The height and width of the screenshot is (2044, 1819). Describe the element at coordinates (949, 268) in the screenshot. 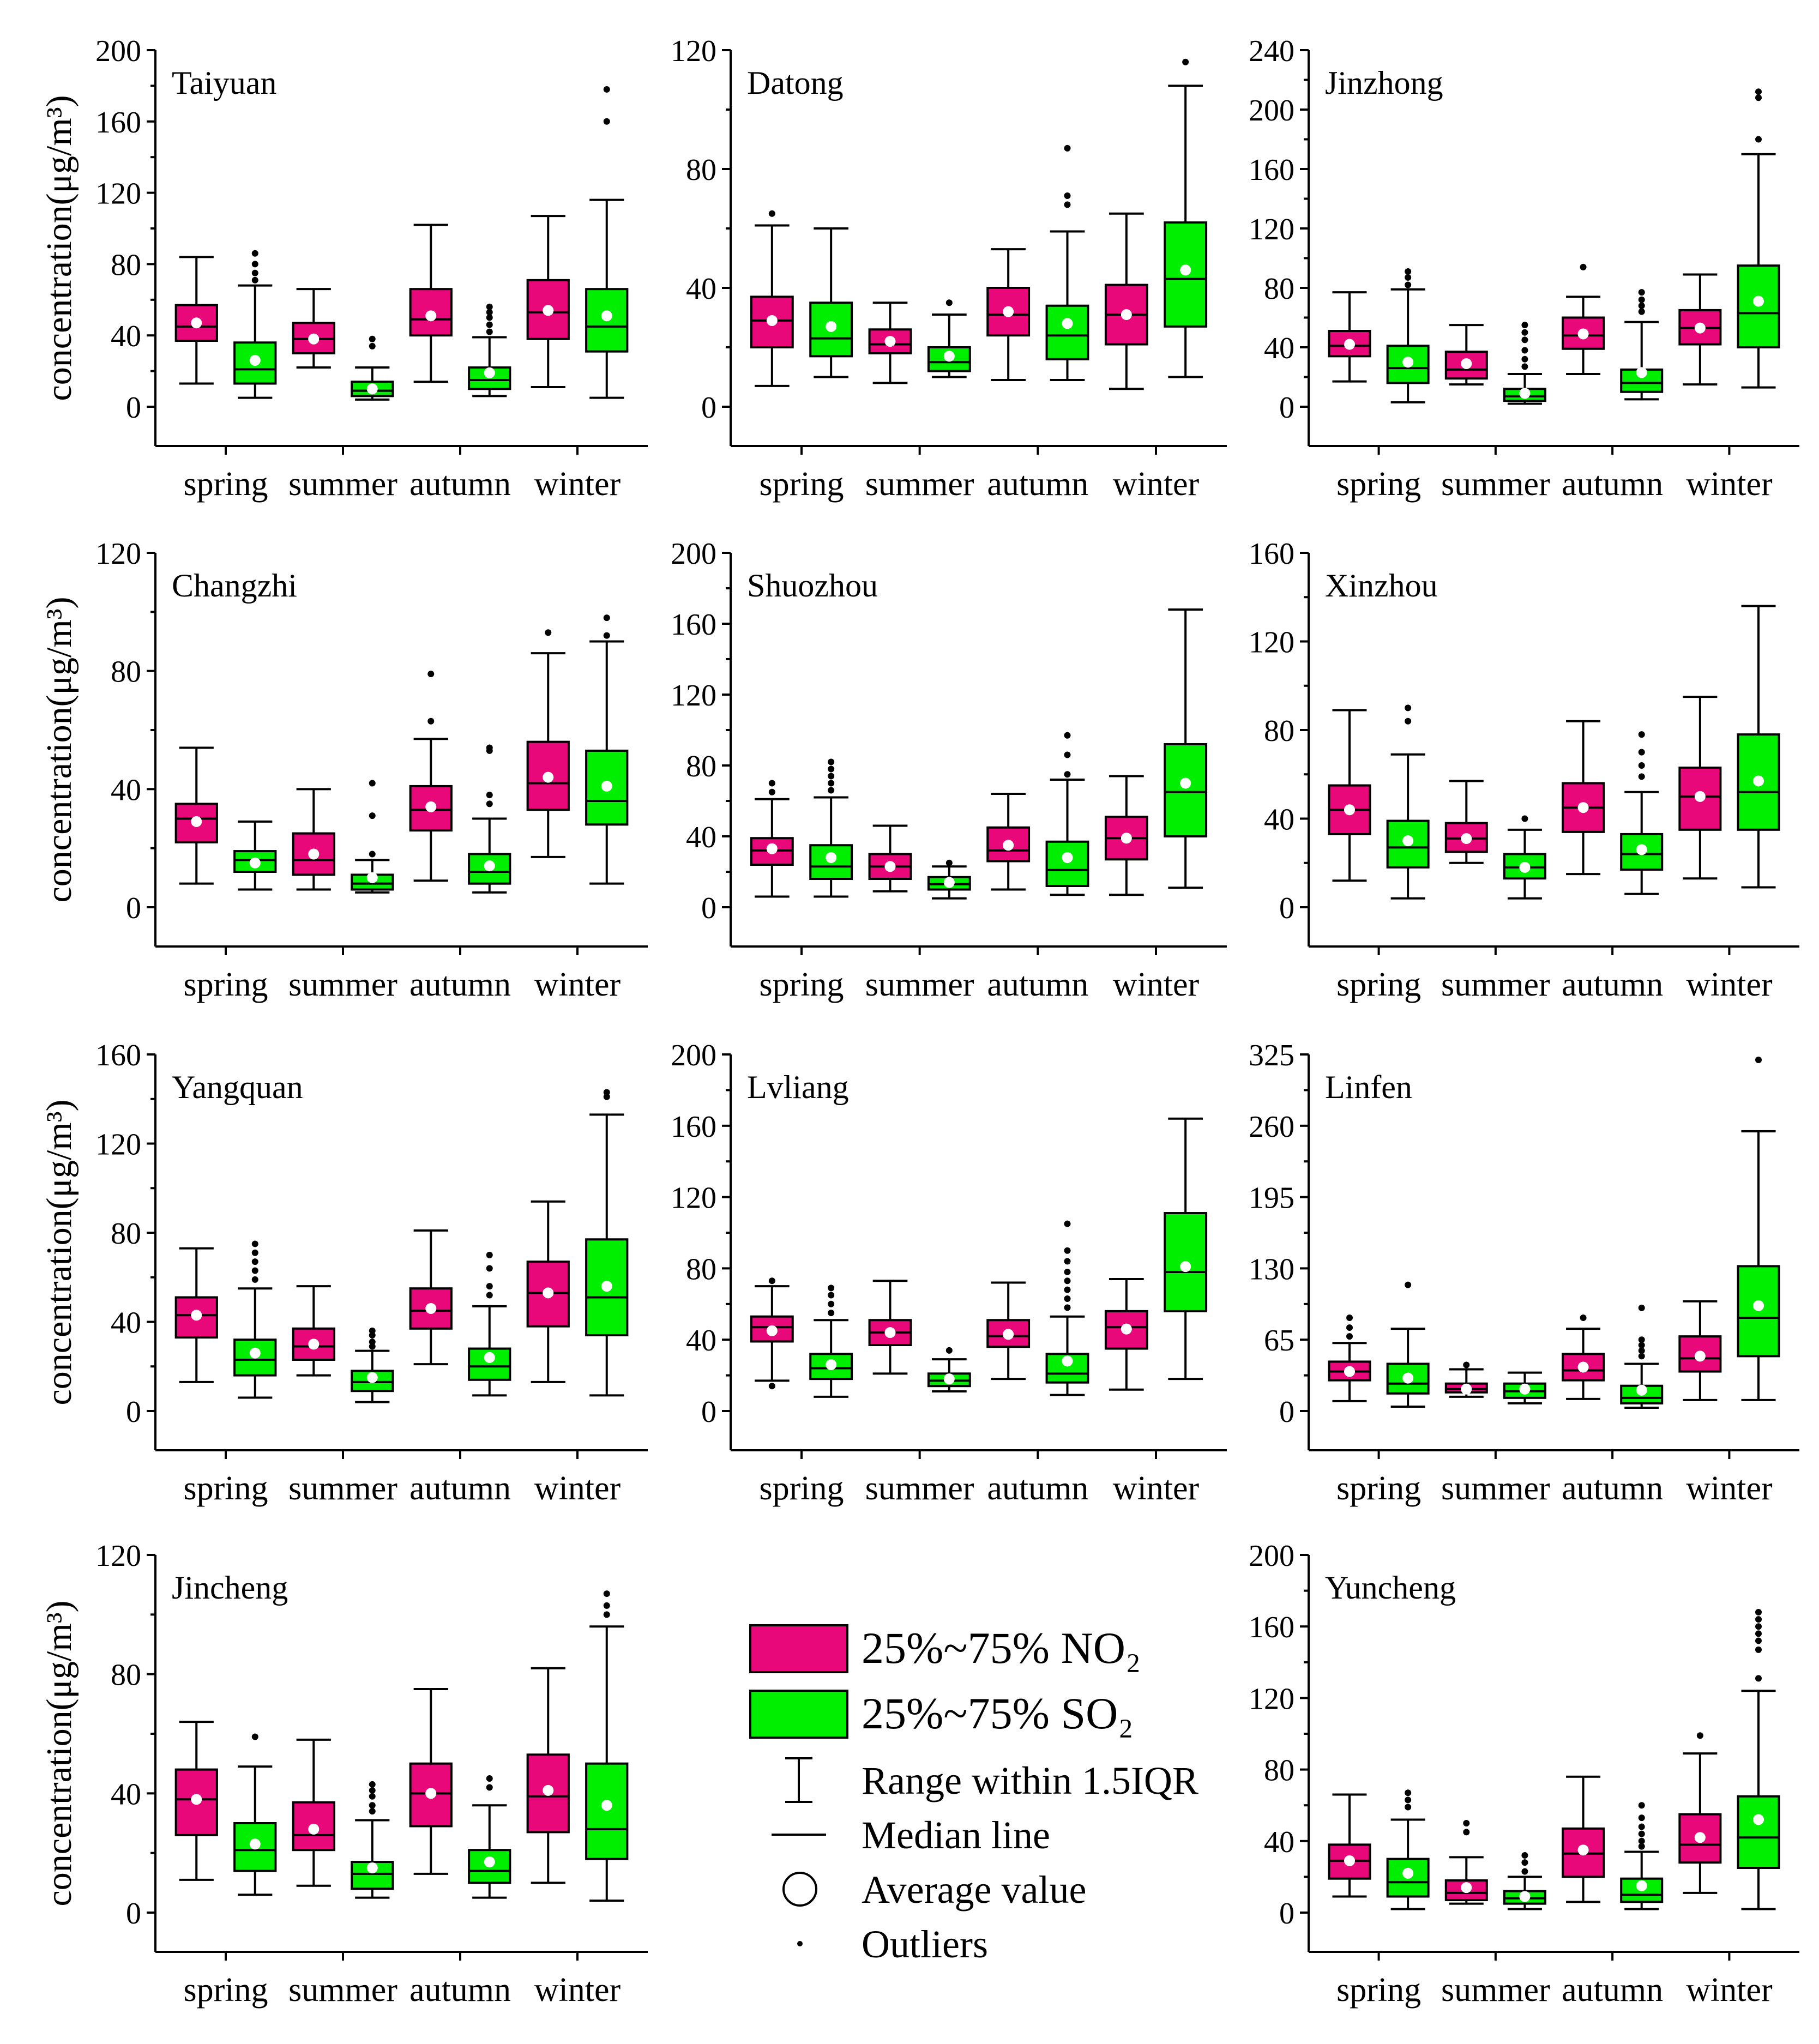

I see `chart-panel-datong: 0 40 80 120 Datong spring summer autumn winter` at that location.